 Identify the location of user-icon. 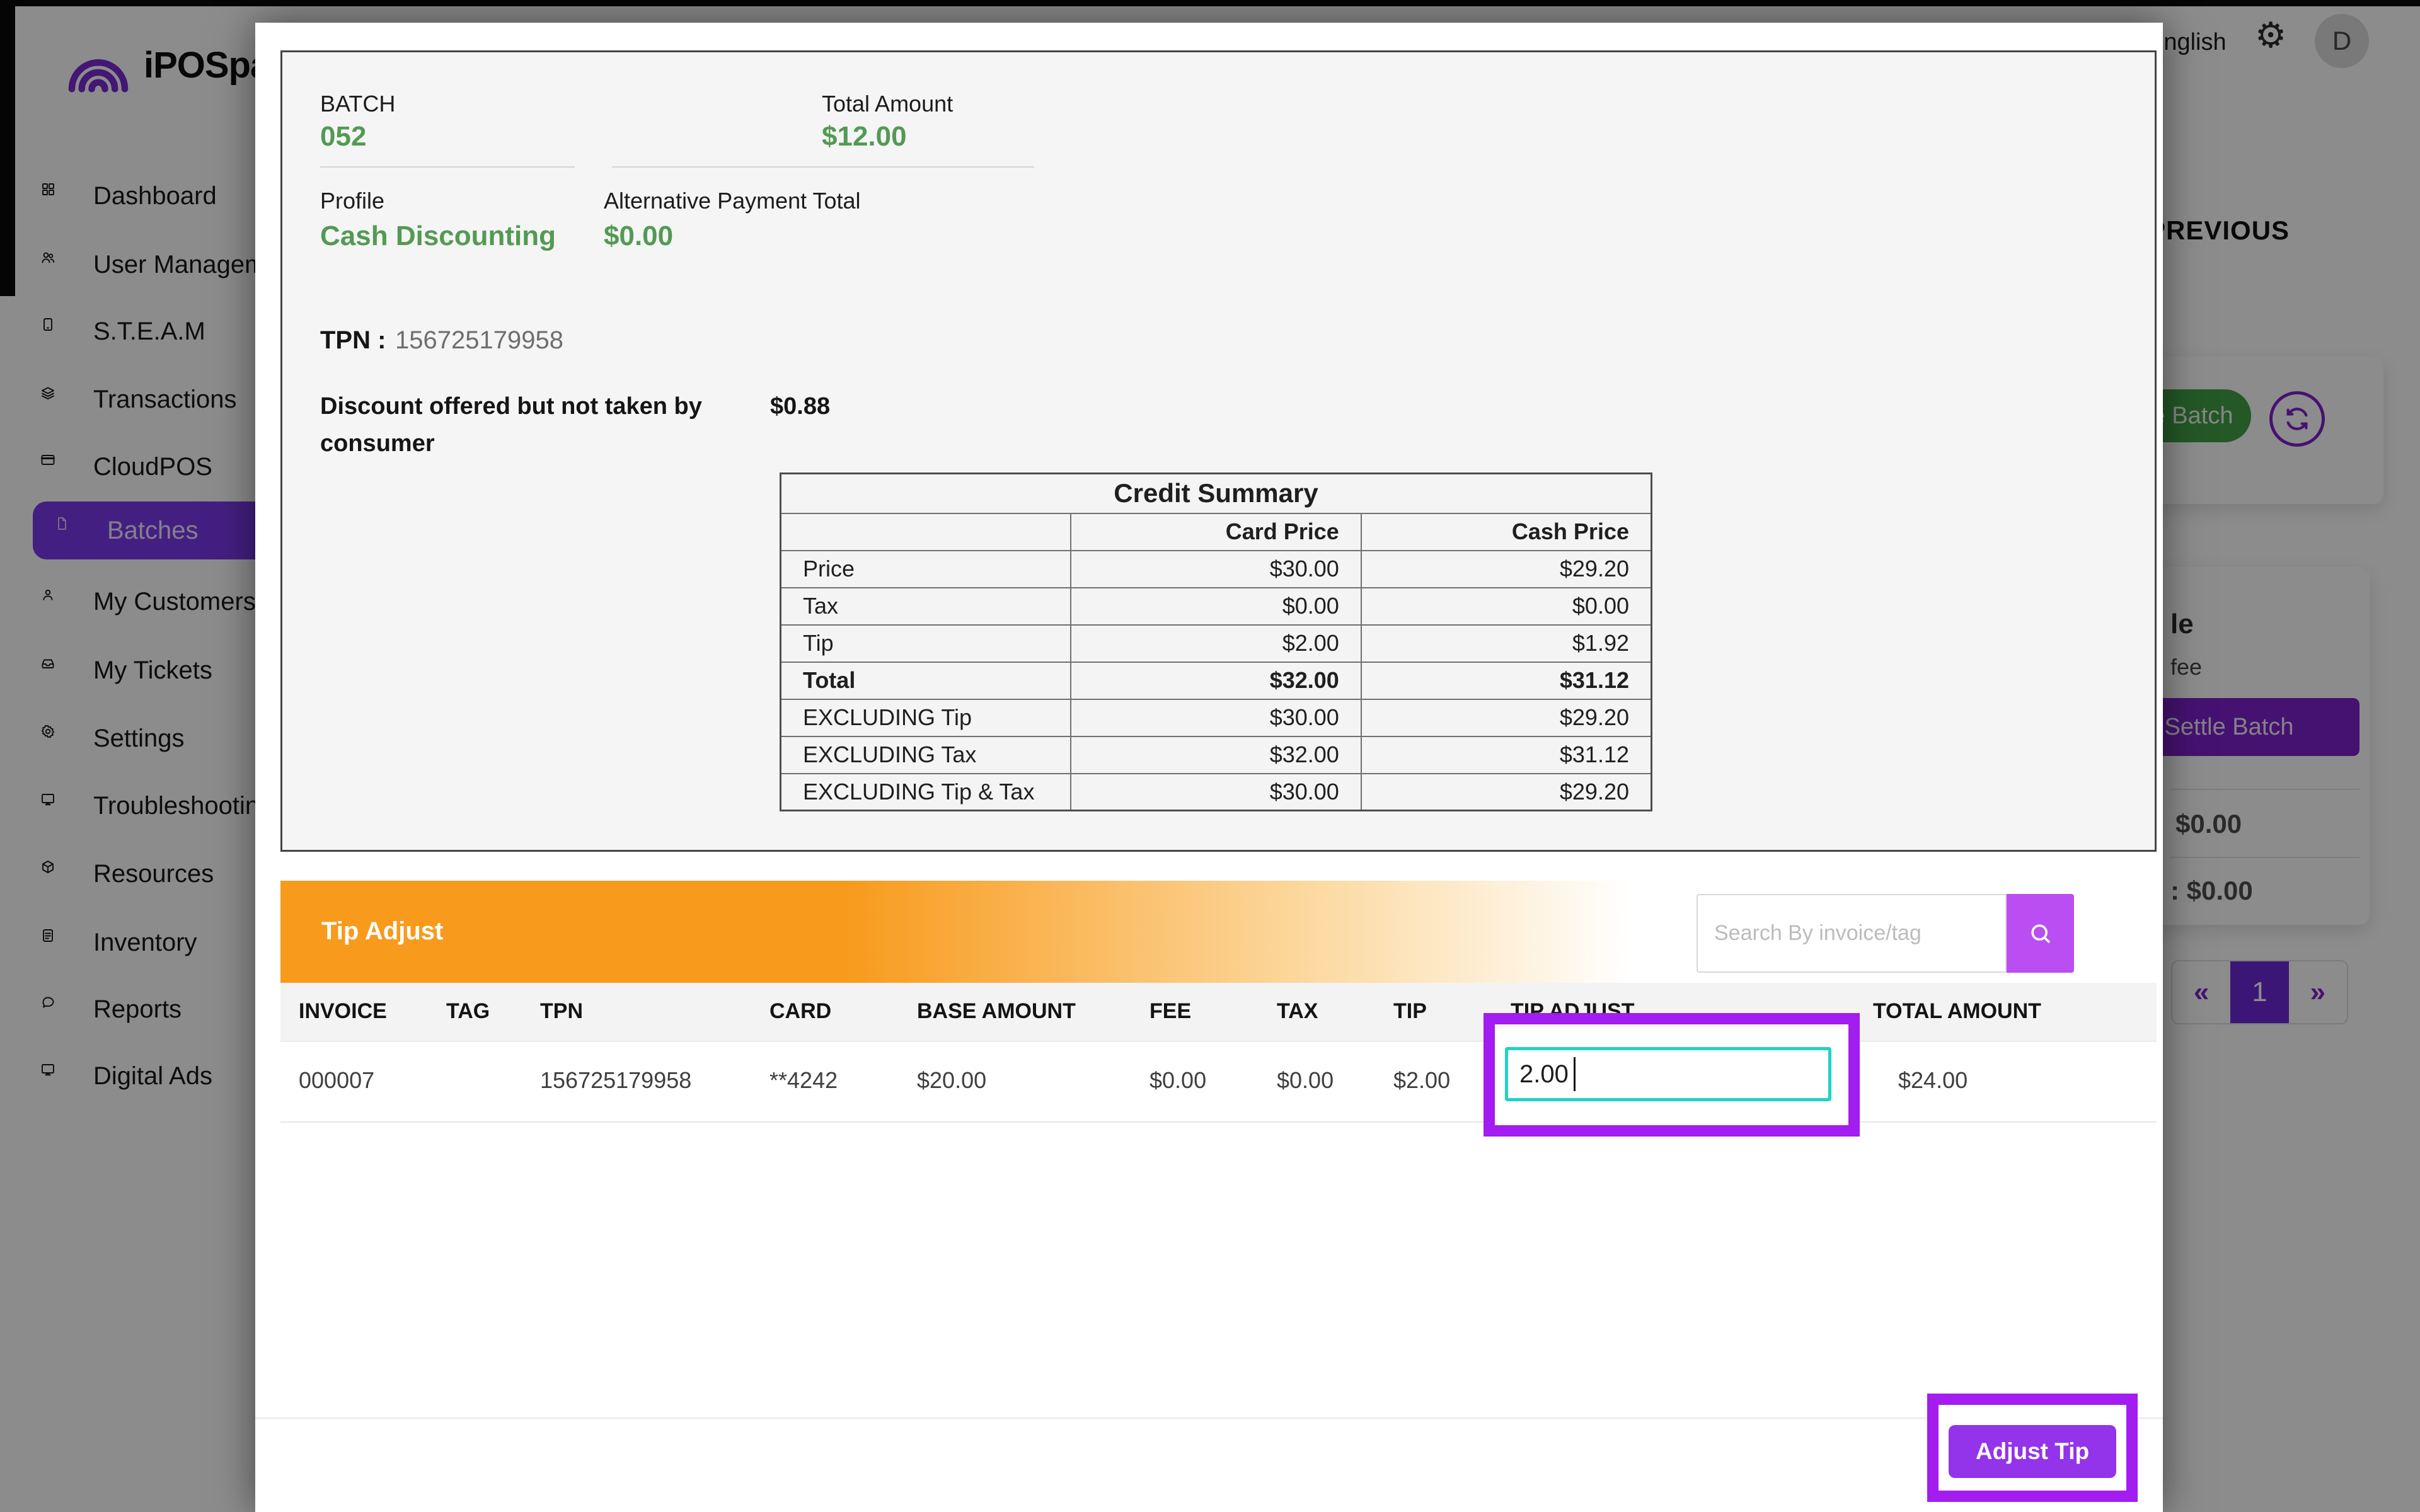
(48, 595).